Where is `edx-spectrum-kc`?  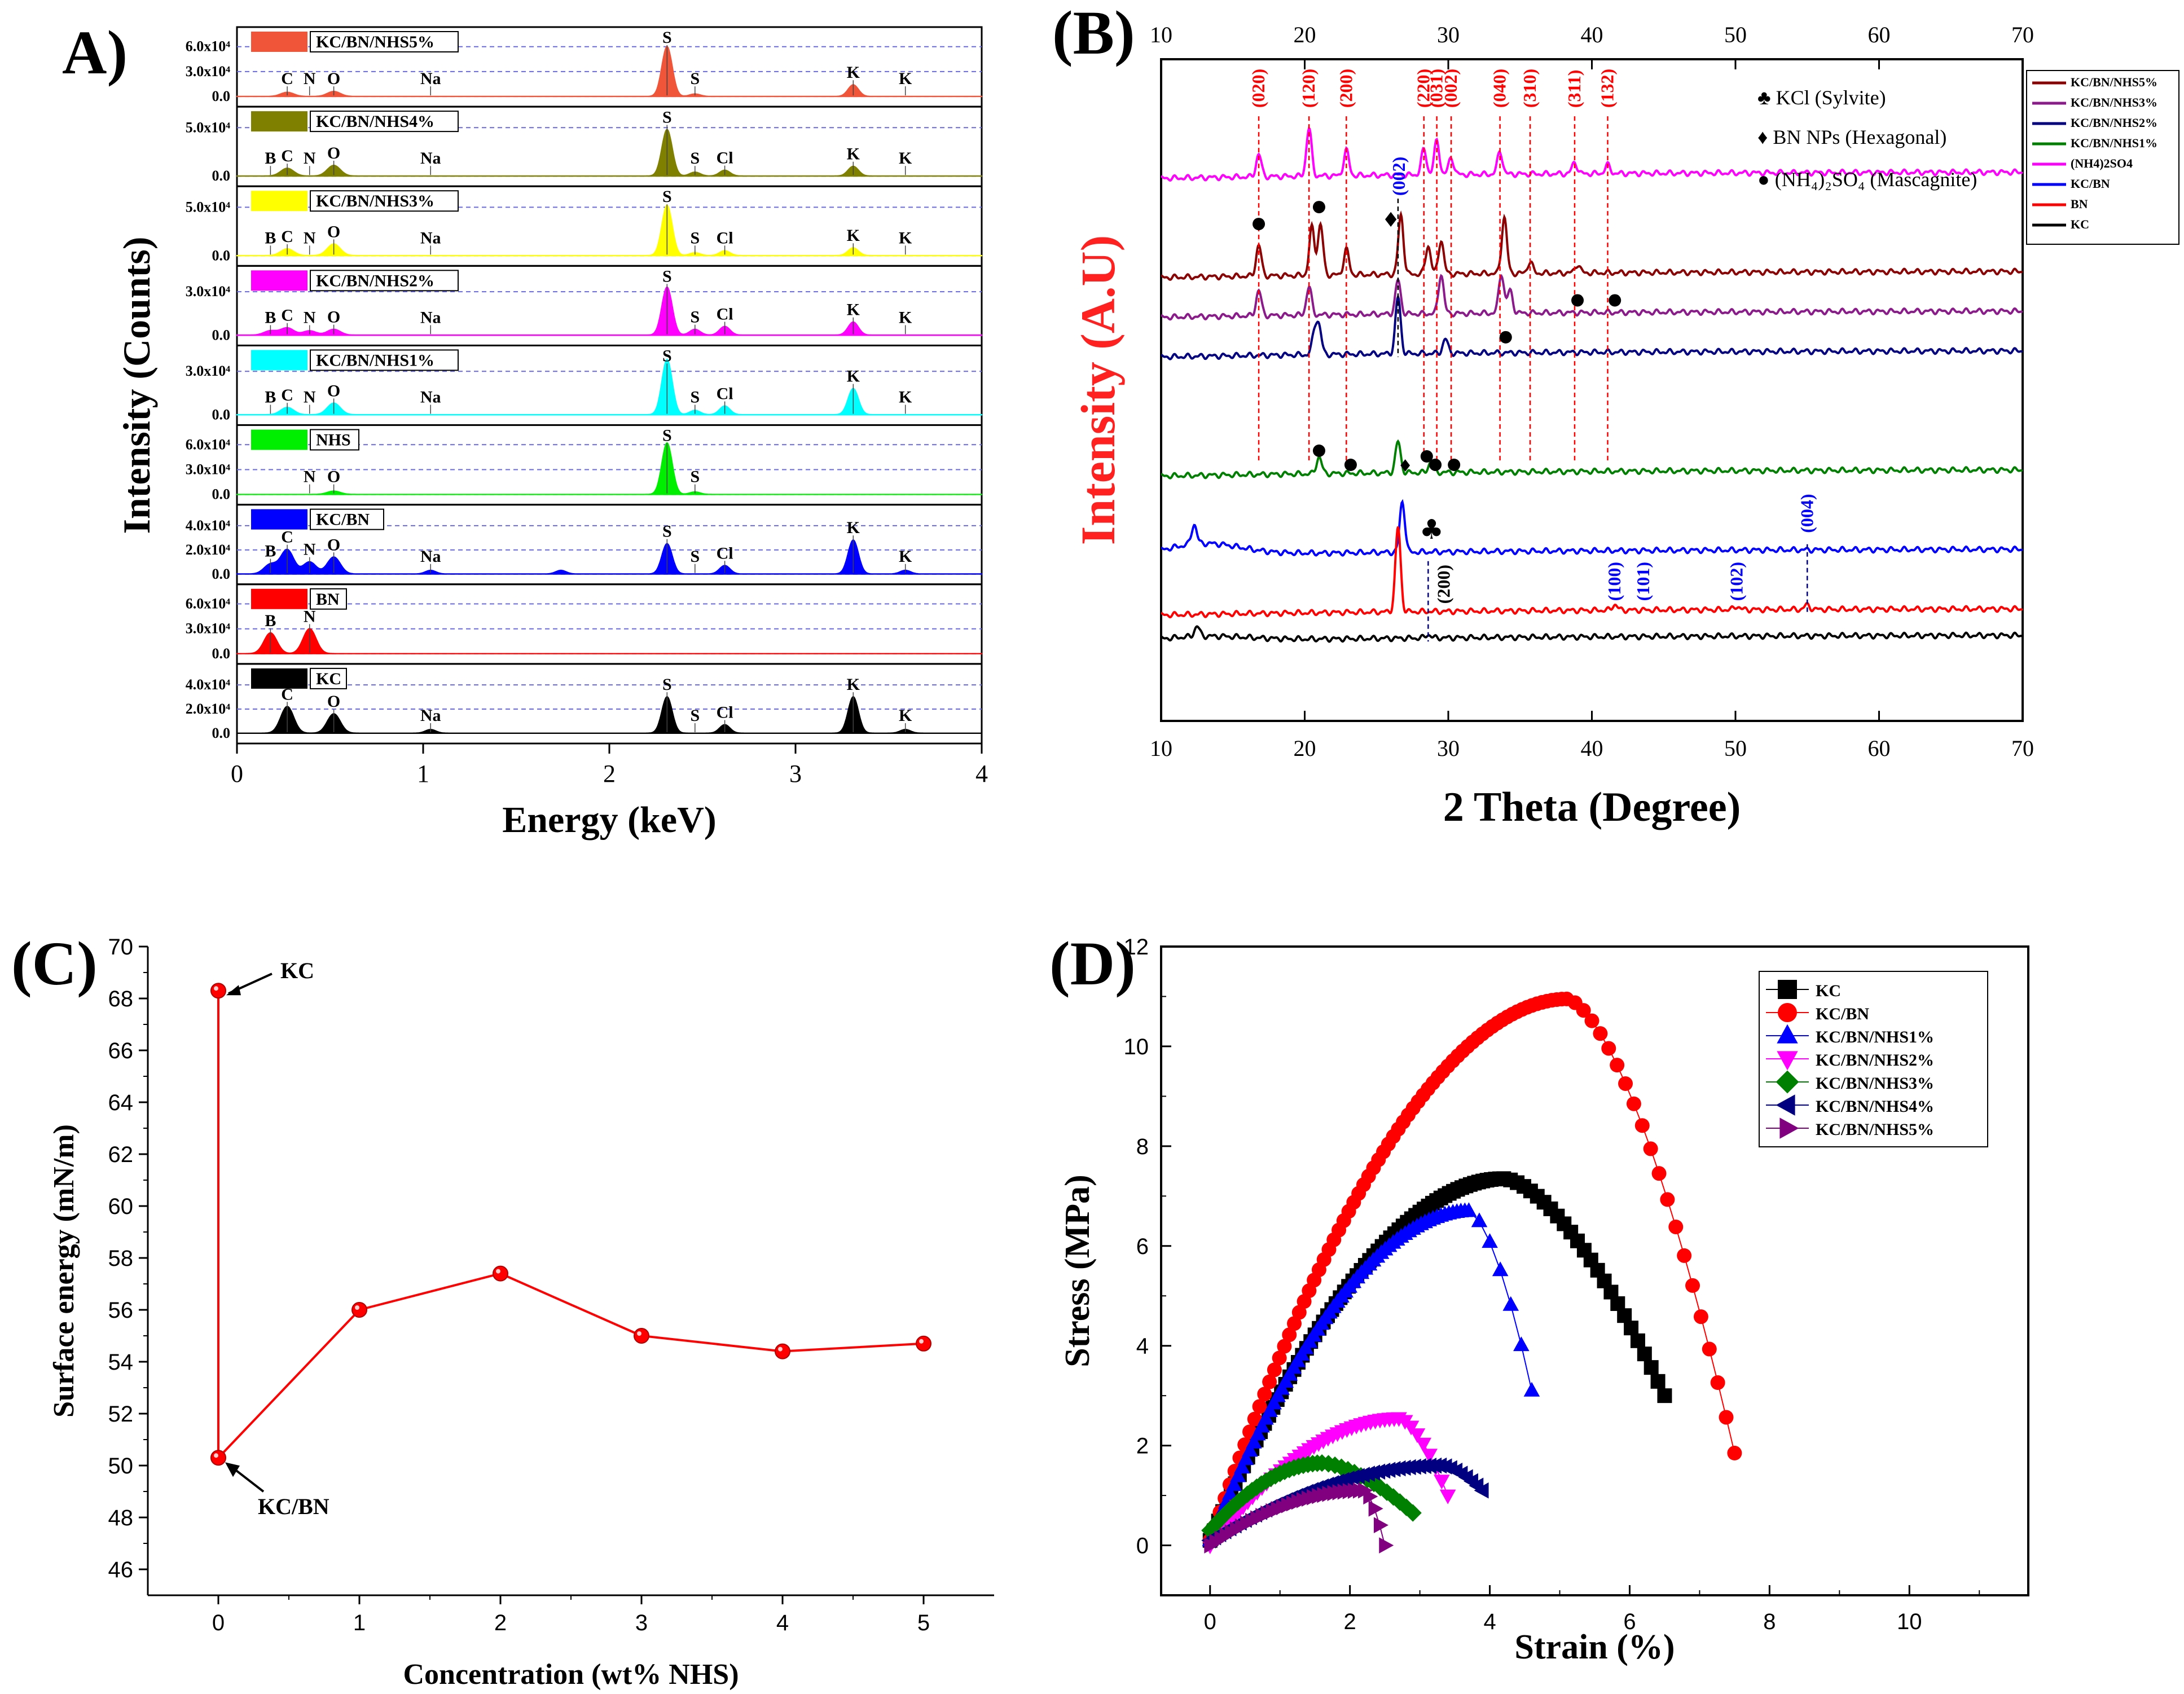
edx-spectrum-kc is located at coordinates (609, 715).